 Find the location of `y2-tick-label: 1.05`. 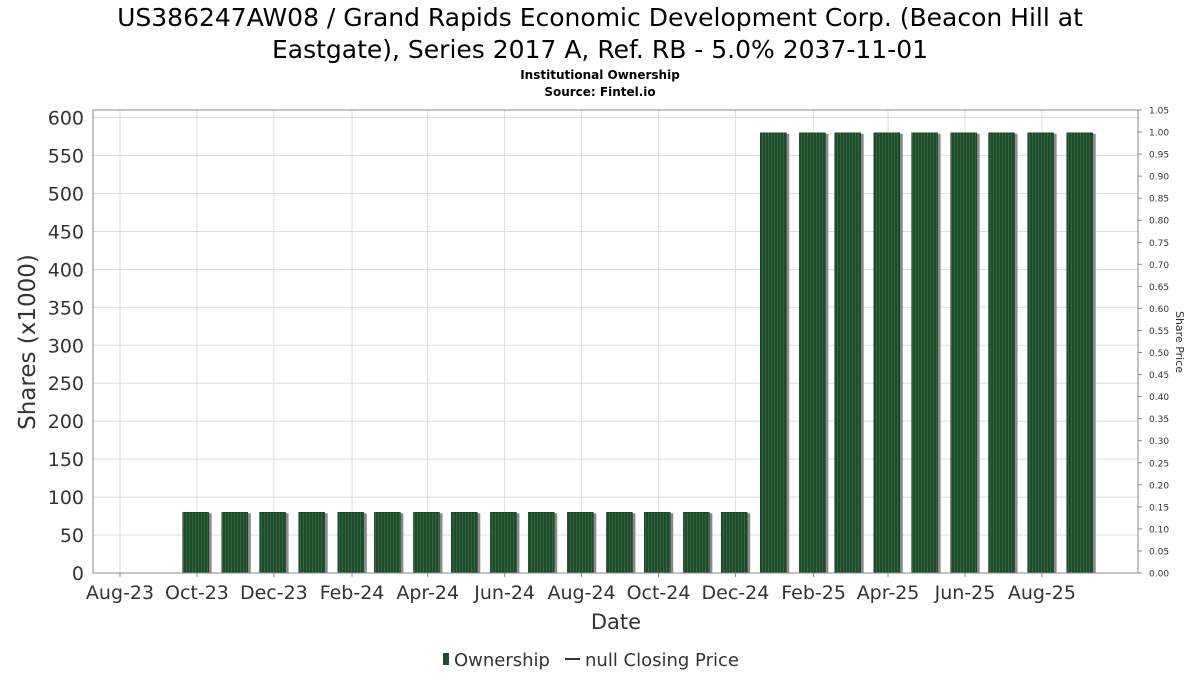

y2-tick-label: 1.05 is located at coordinates (1159, 112).